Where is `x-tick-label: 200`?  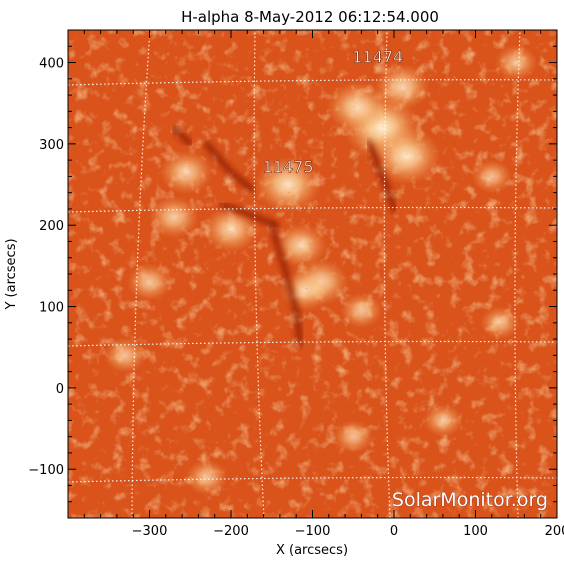 x-tick-label: 200 is located at coordinates (554, 531).